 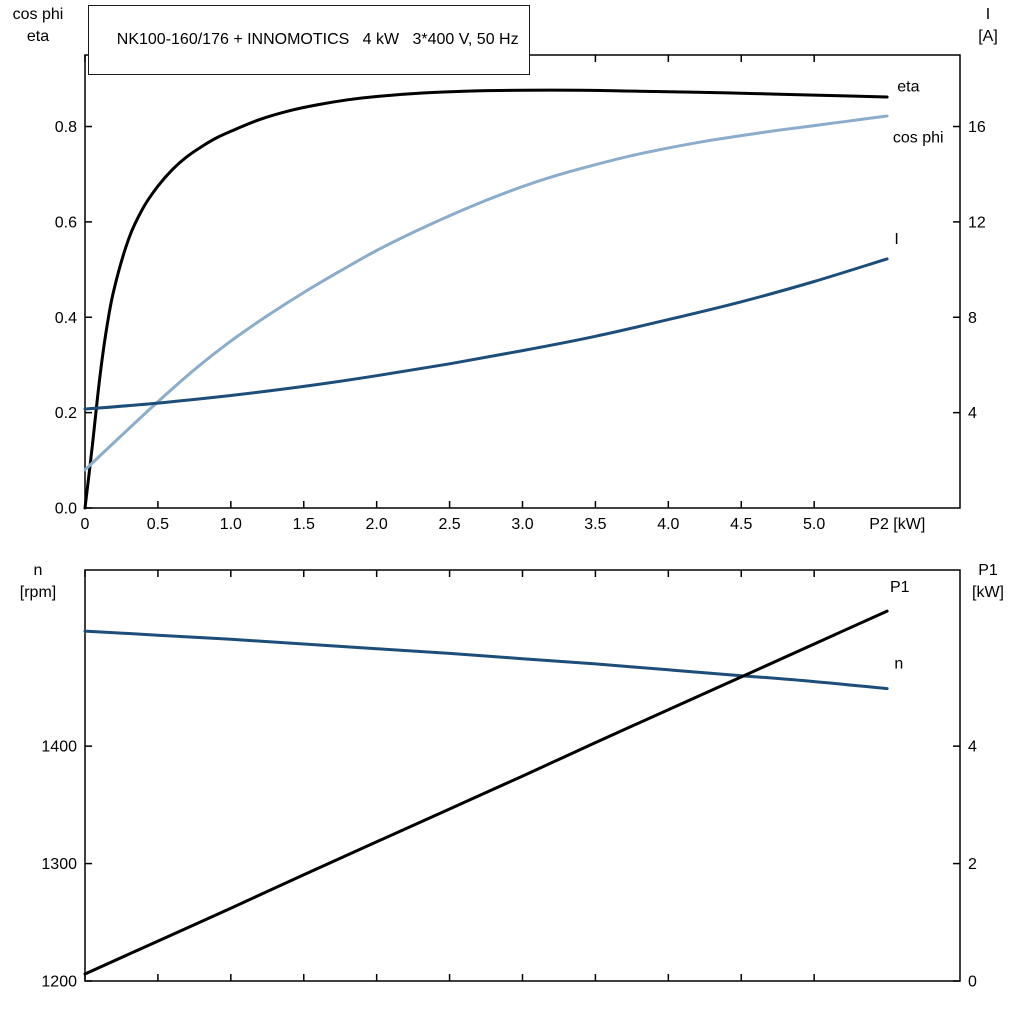 What do you see at coordinates (897, 524) in the screenshot?
I see `x-axis-unit-label: P2 [kW]` at bounding box center [897, 524].